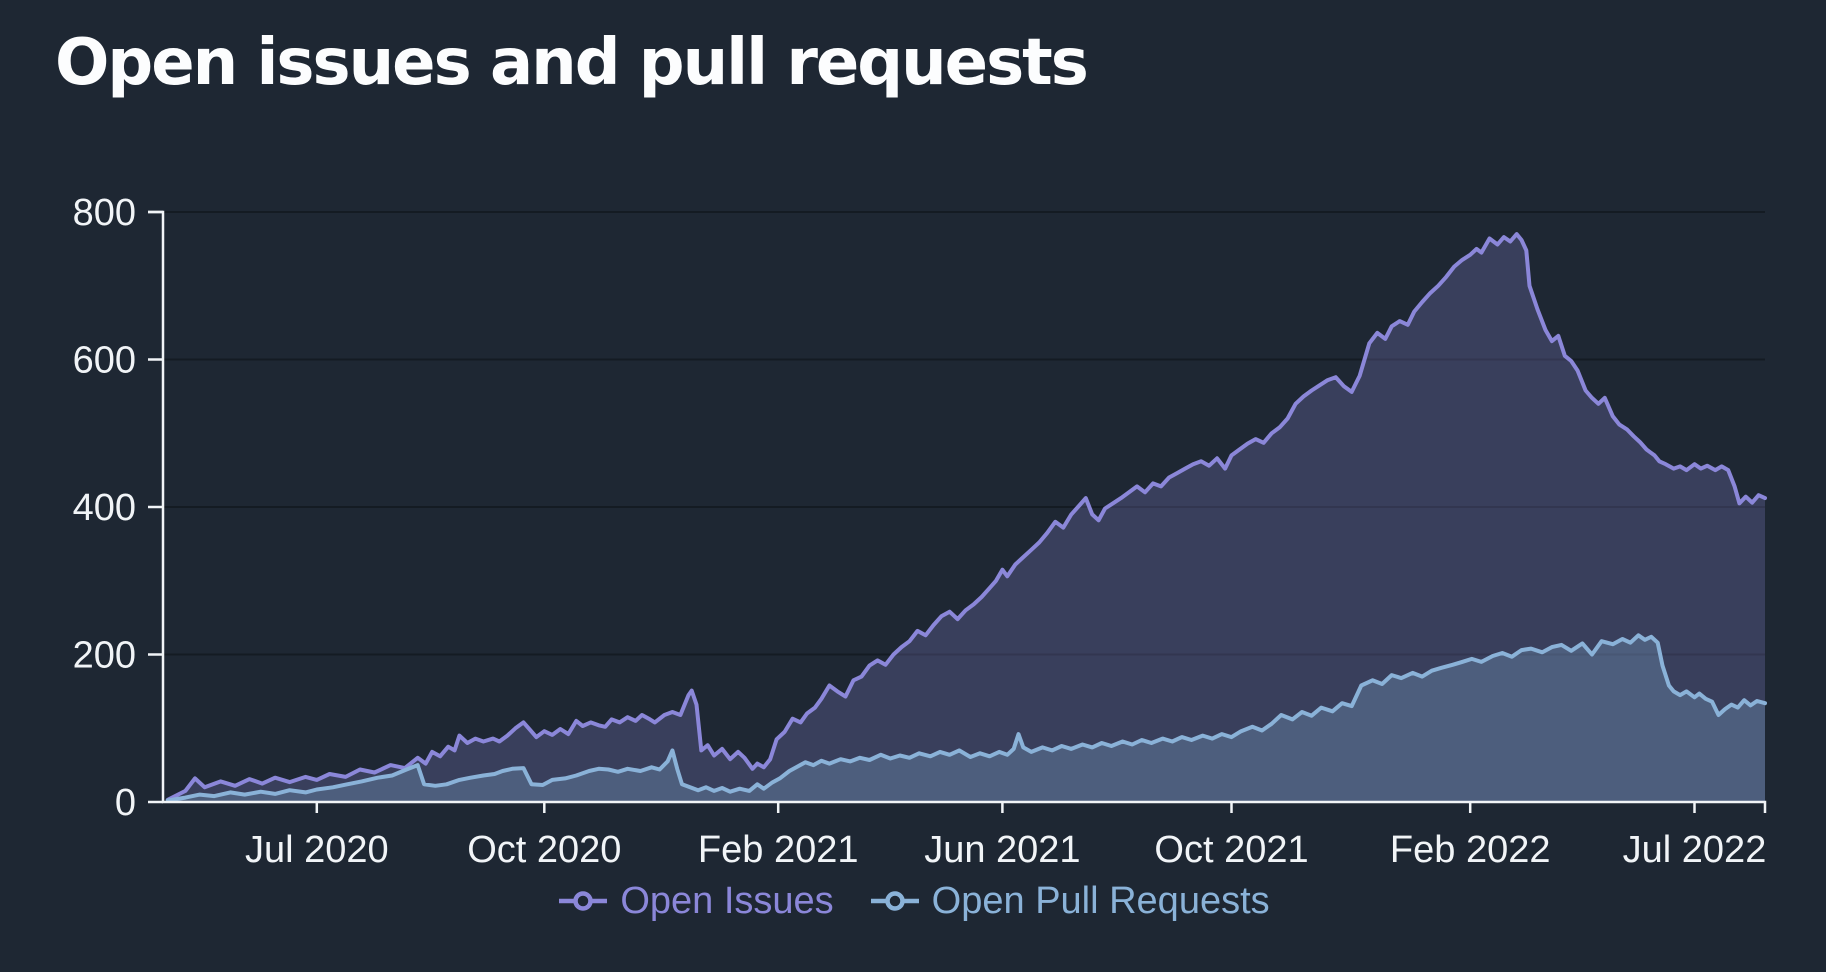  Describe the element at coordinates (104, 361) in the screenshot. I see `y-tick-label-600: 600` at that location.